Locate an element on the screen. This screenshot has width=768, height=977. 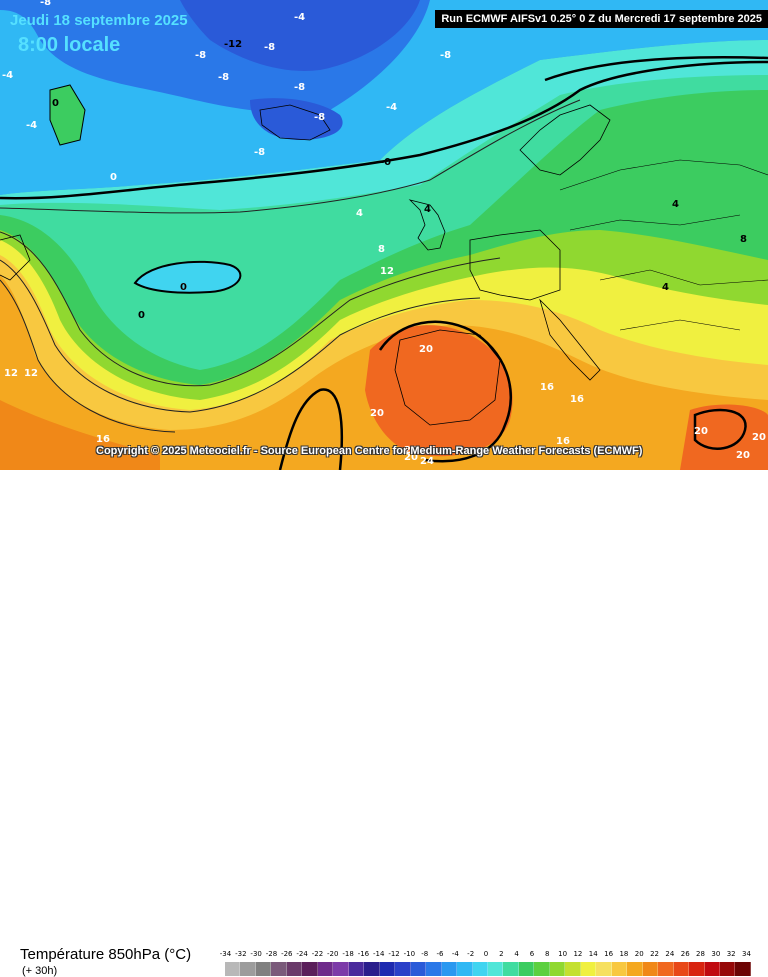
isotherm-twenty-iberia is located at coordinates (445, 391).